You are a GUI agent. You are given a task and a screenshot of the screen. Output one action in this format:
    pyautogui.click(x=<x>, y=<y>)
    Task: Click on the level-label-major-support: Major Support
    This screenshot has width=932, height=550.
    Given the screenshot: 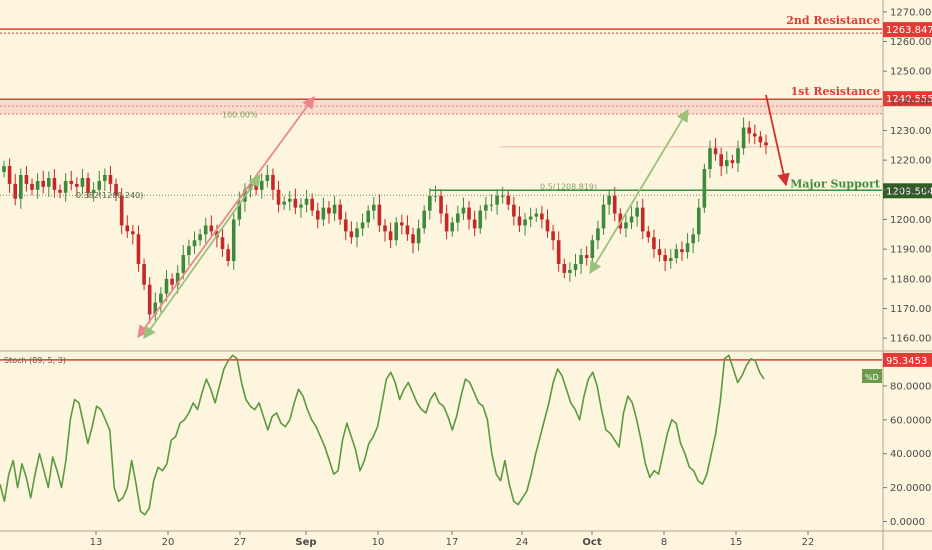 What is the action you would take?
    pyautogui.click(x=835, y=183)
    